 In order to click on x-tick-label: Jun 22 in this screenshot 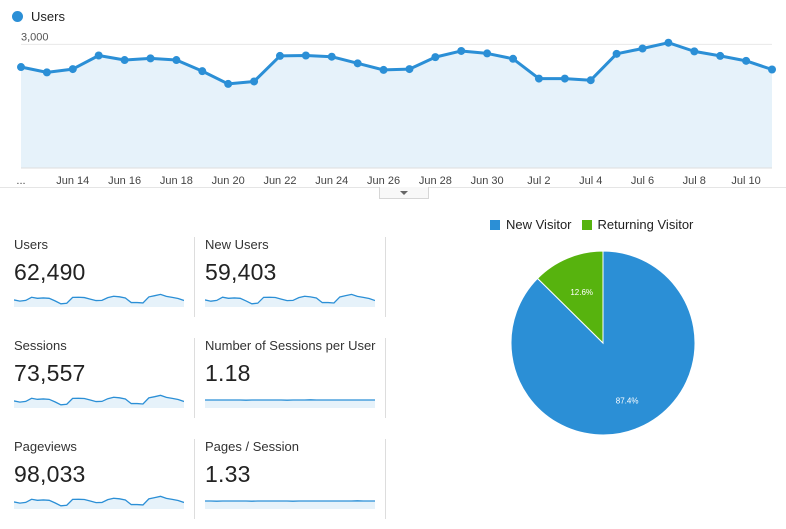, I will do `click(279, 181)`.